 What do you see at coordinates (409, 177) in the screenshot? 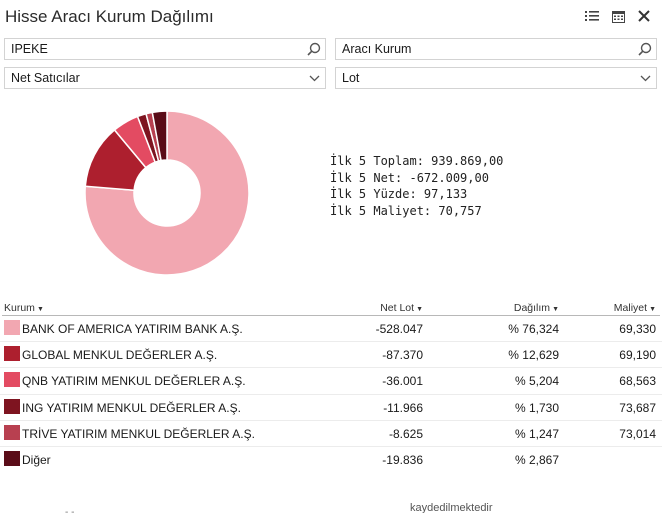
I see `summary-net: İlk 5 Net: -672.009,00` at bounding box center [409, 177].